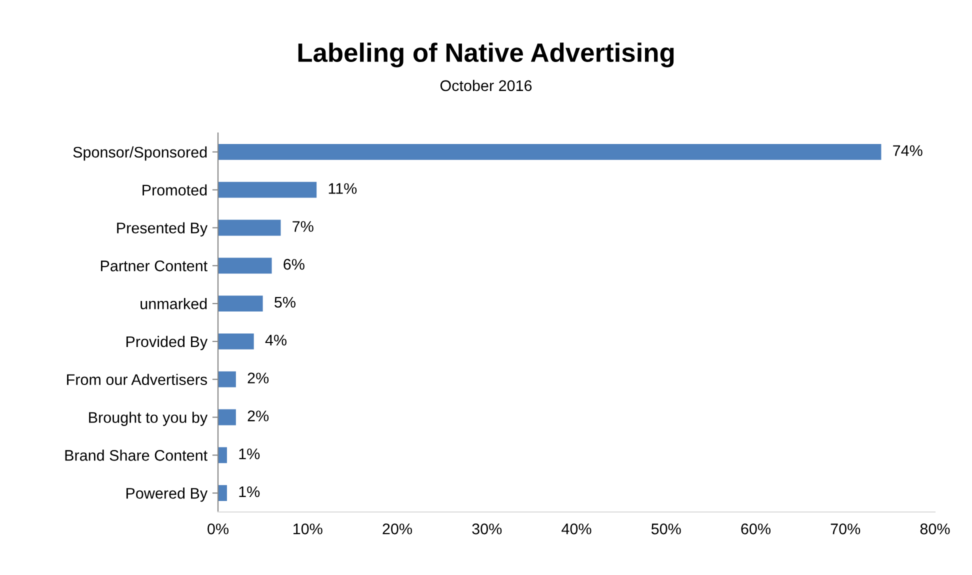 This screenshot has width=972, height=575. Describe the element at coordinates (218, 529) in the screenshot. I see `x-tick-label: 0%` at that location.